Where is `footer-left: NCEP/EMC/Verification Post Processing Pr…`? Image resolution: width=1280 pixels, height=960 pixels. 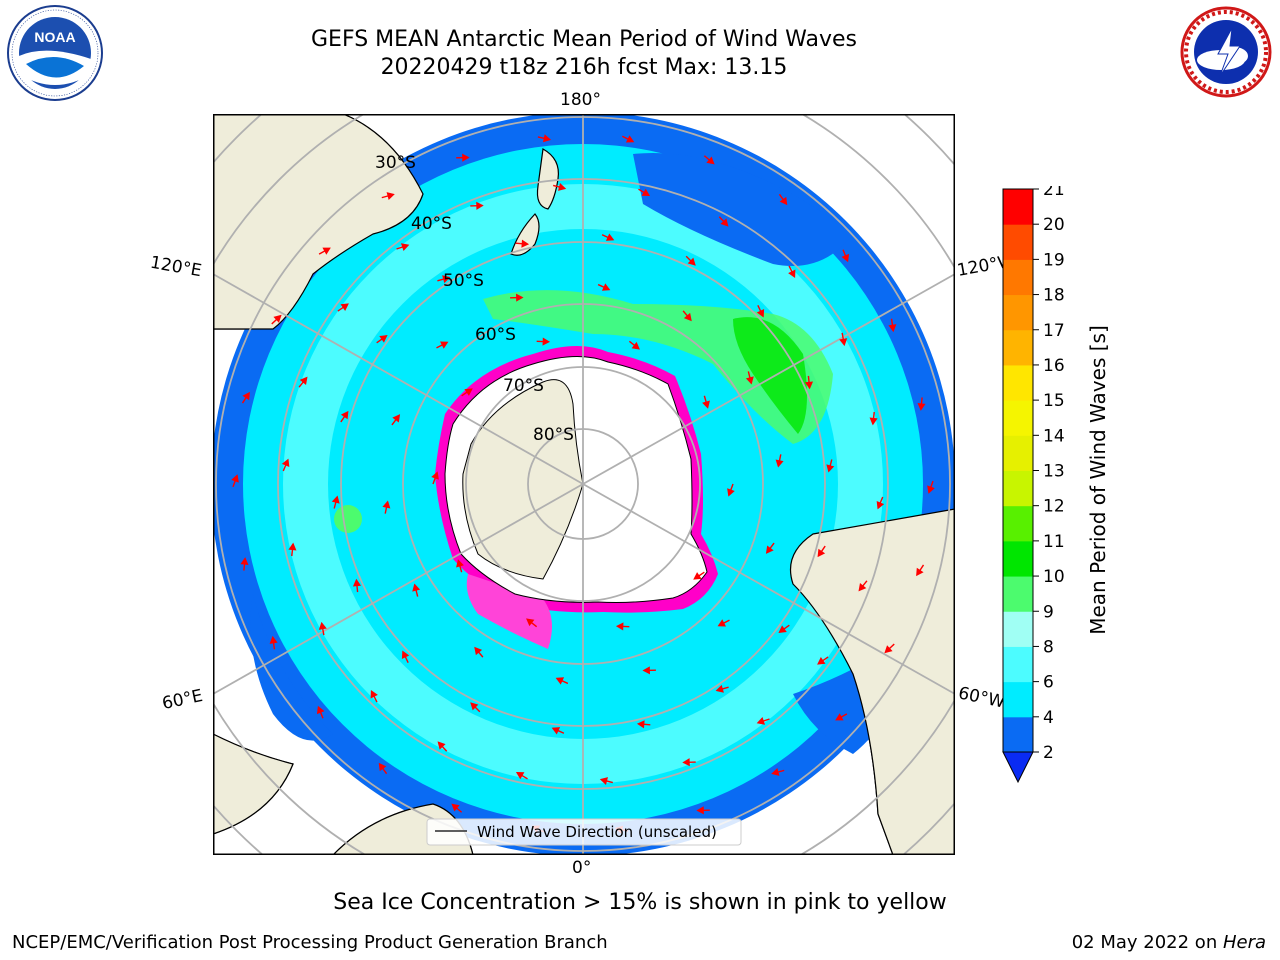 footer-left: NCEP/EMC/Verification Post Processing Pr… is located at coordinates (310, 942).